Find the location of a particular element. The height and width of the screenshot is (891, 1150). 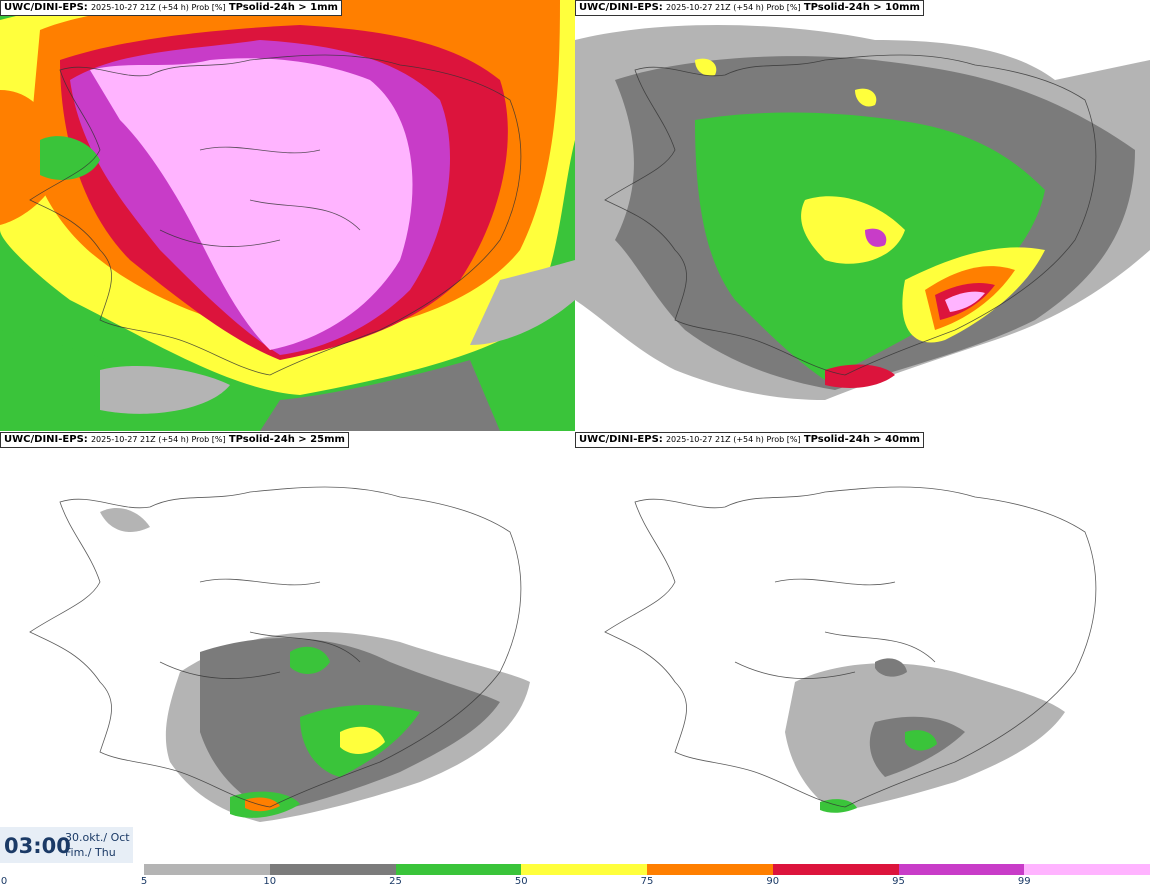

probability-color-legend is located at coordinates (647, 869).